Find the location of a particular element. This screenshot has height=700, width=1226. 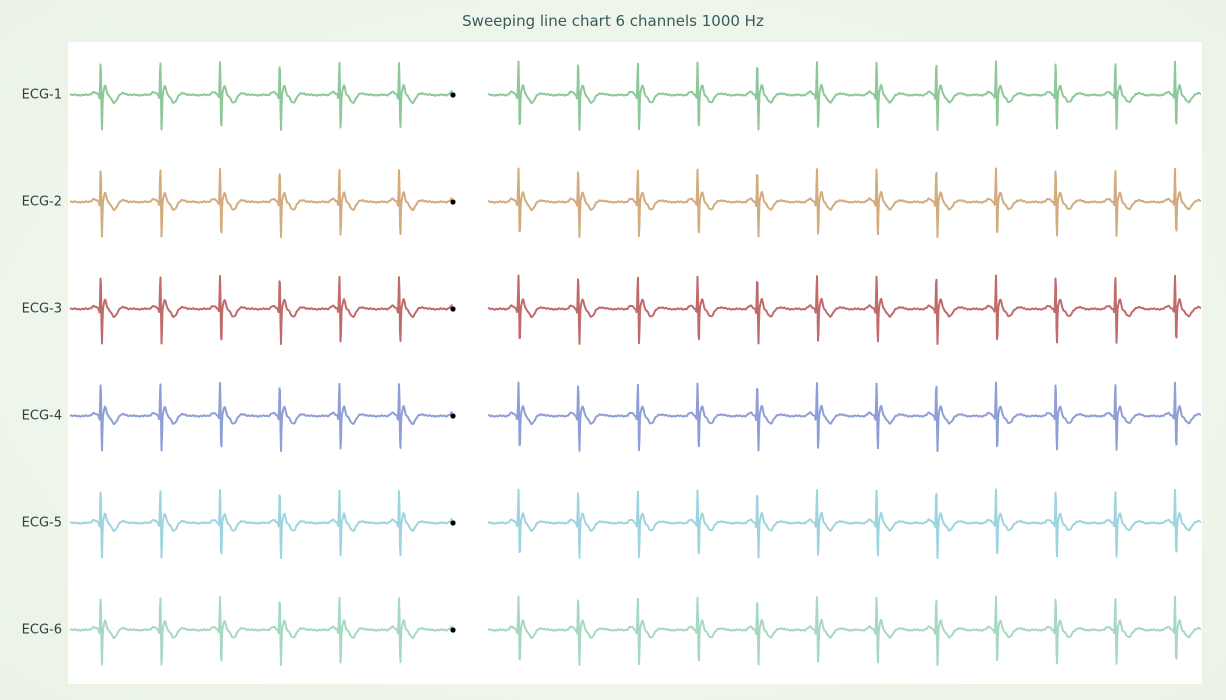

series-line-ecg-5-previous is located at coordinates (844, 524).